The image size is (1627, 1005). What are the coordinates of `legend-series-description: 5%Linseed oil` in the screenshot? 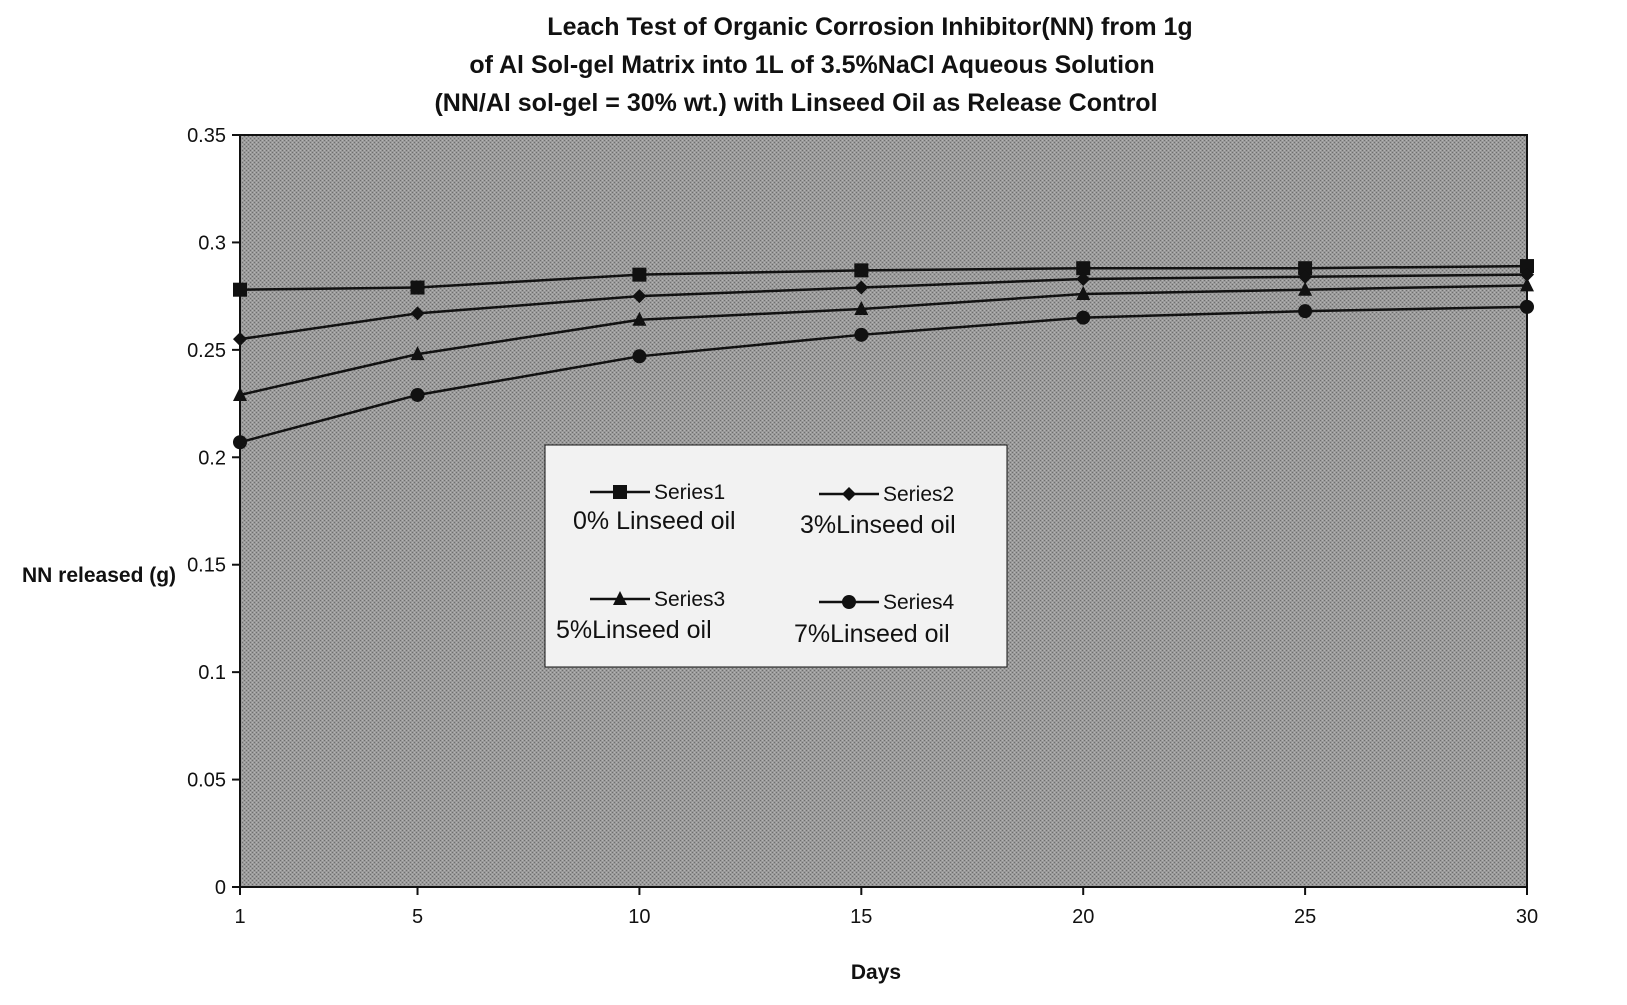 It's located at (634, 630).